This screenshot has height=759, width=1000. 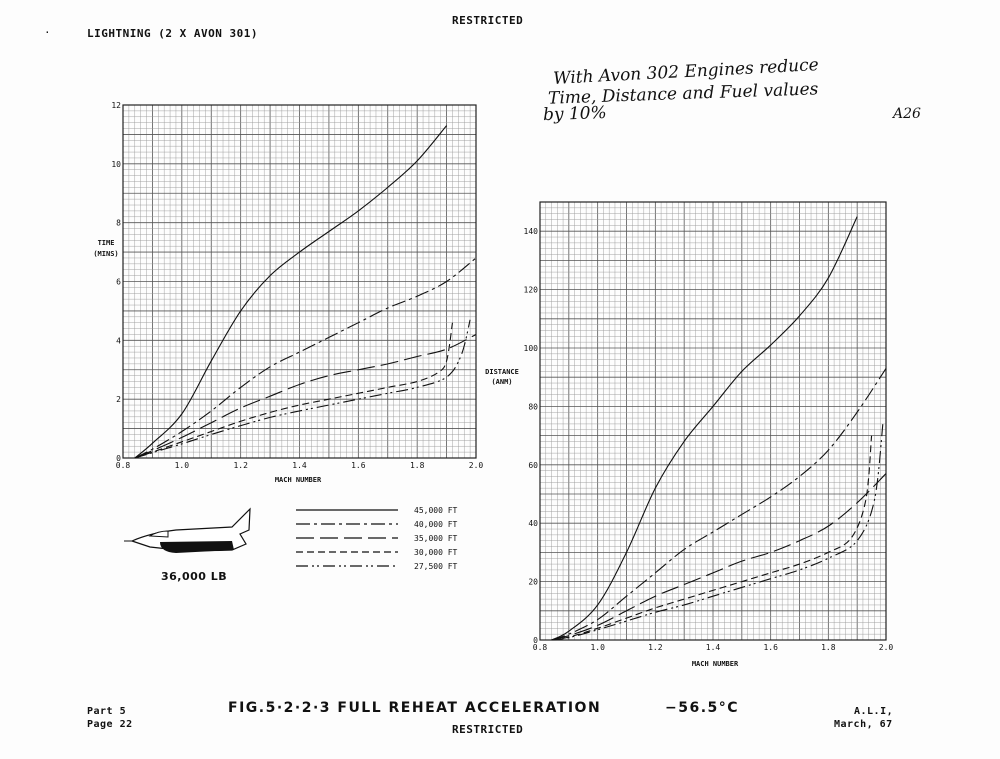 What do you see at coordinates (436, 524) in the screenshot?
I see `legend-label: 40,000 FT` at bounding box center [436, 524].